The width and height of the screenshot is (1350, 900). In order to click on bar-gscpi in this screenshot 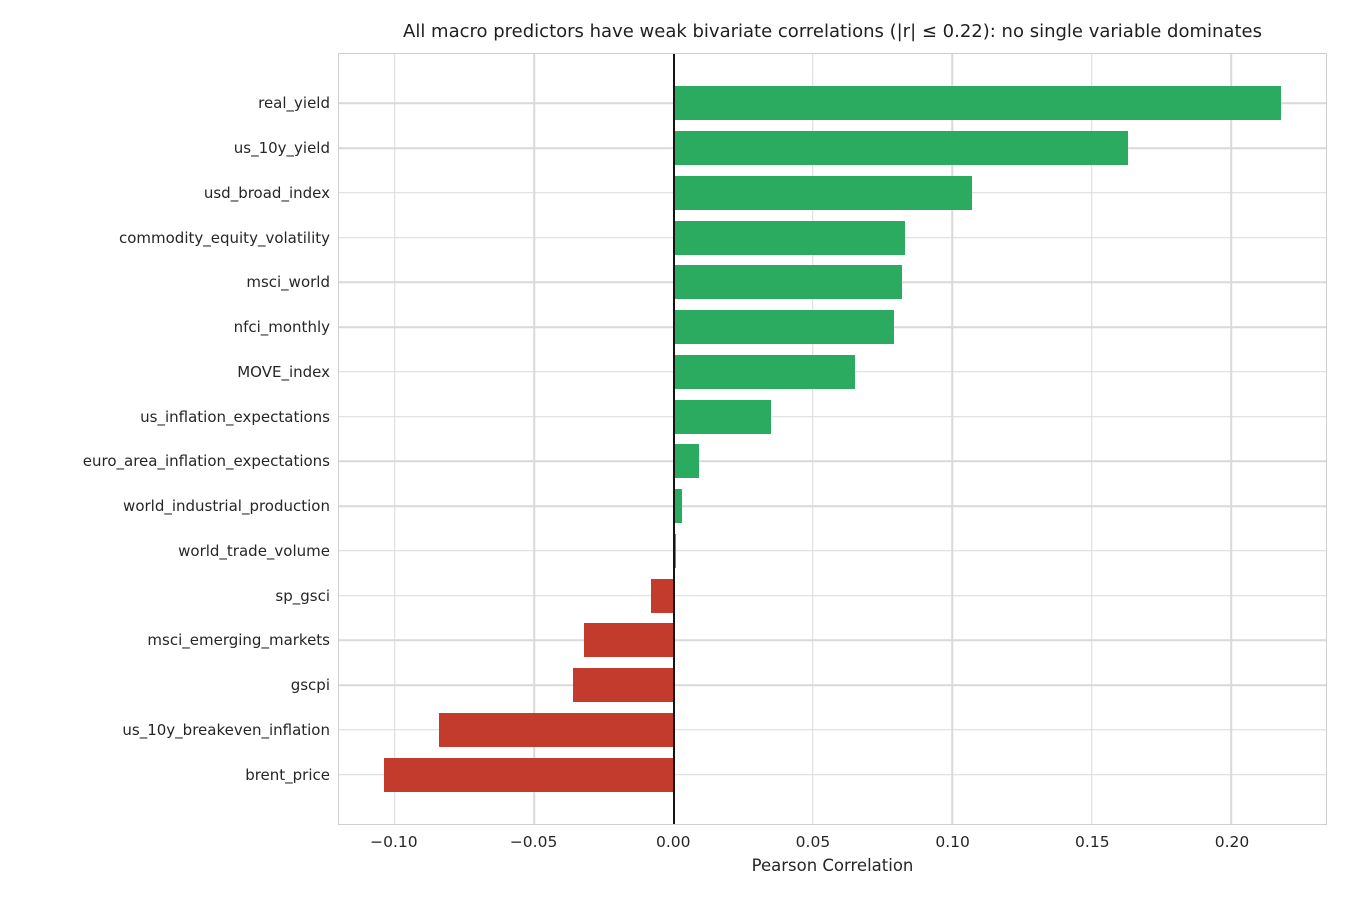, I will do `click(623, 685)`.